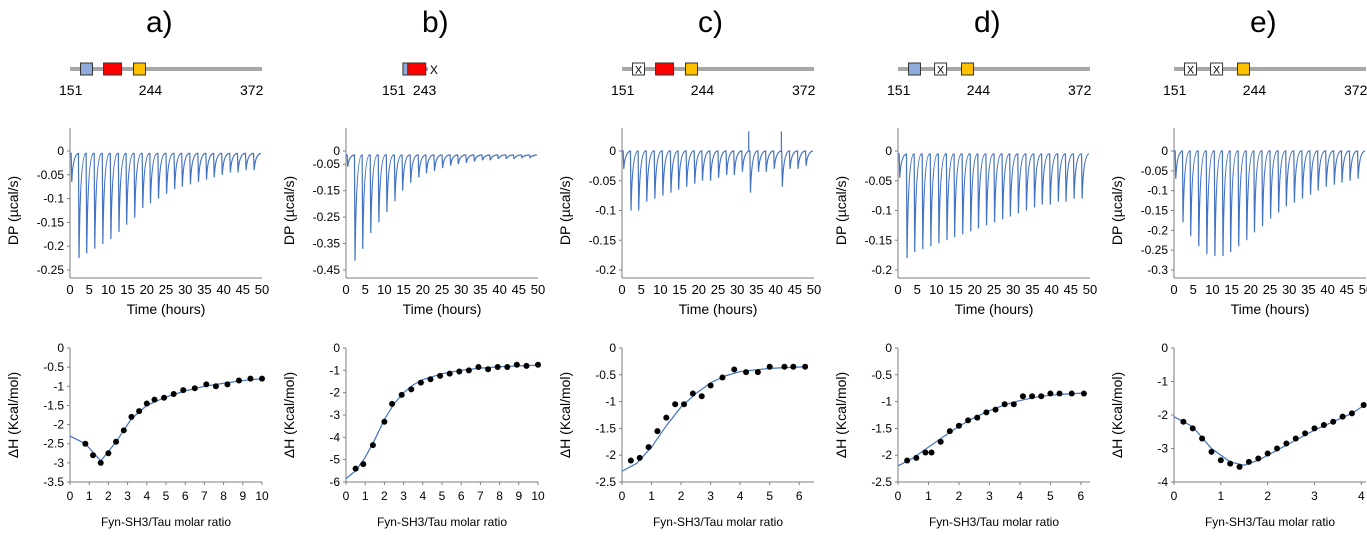 This screenshot has width=1367, height=540. What do you see at coordinates (334, 437) in the screenshot?
I see `y-tick-label: -4` at bounding box center [334, 437].